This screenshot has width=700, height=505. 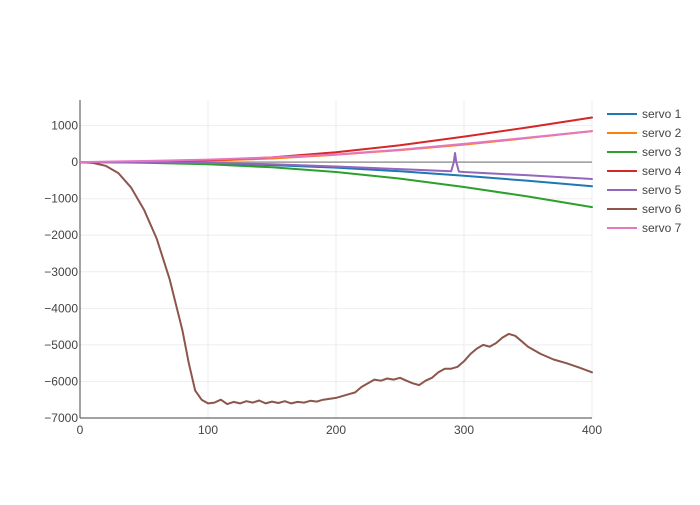 What do you see at coordinates (464, 430) in the screenshot?
I see `x-tick-label: 300` at bounding box center [464, 430].